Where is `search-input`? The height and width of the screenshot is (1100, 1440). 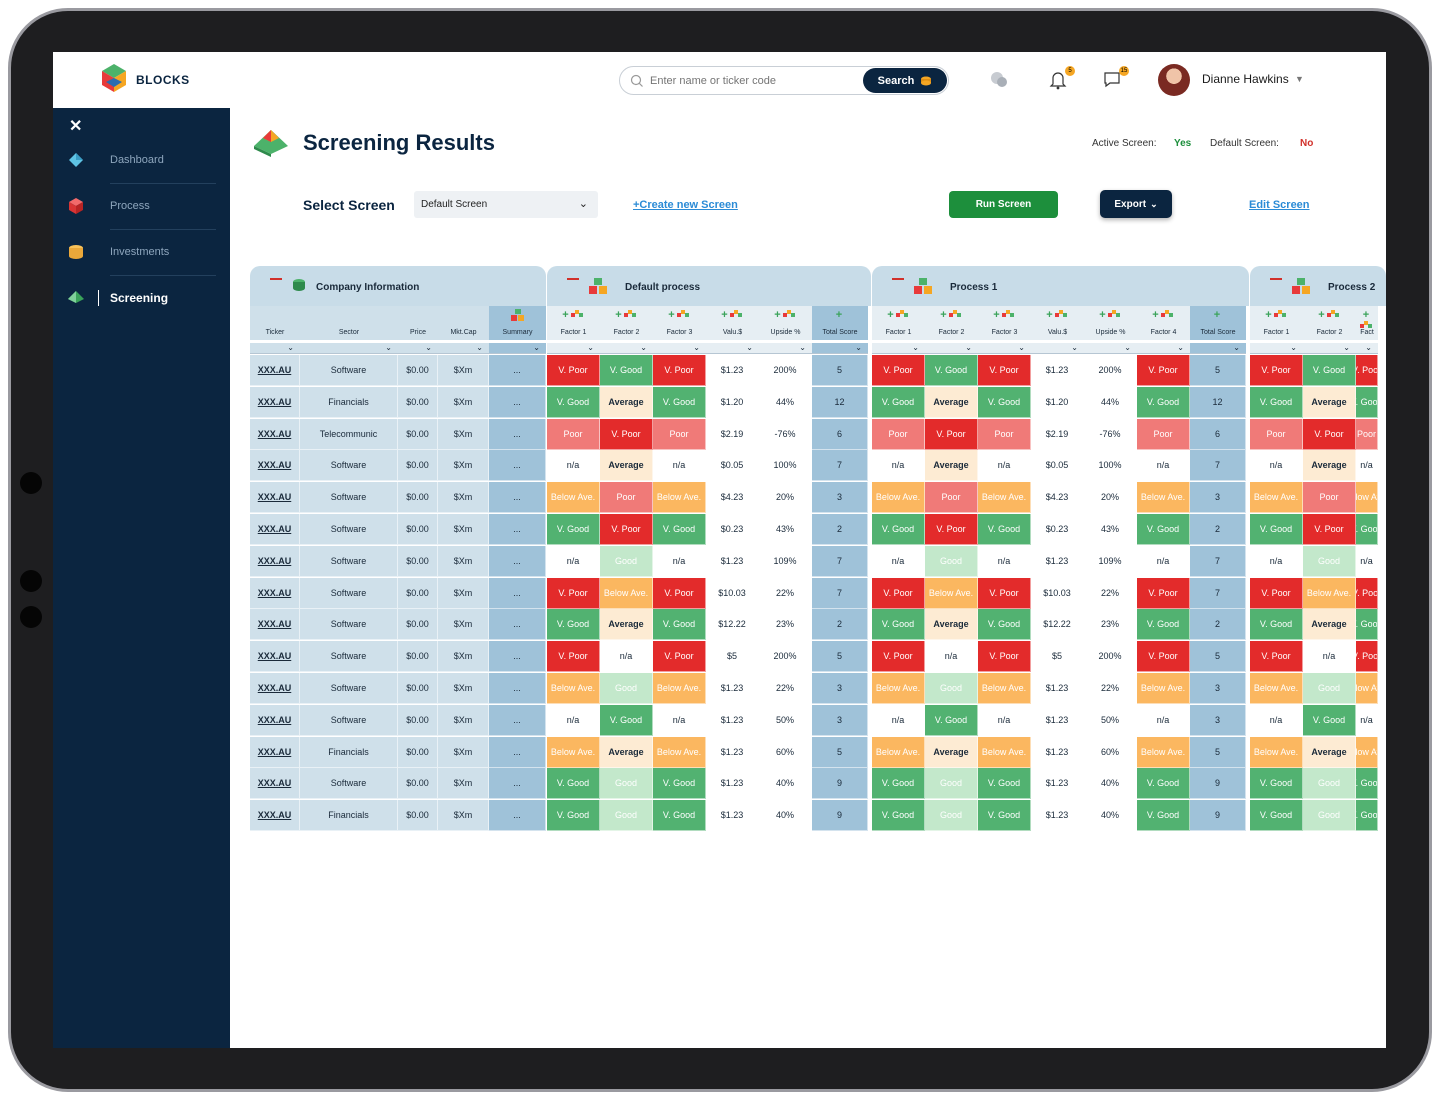
search-input is located at coordinates (750, 80).